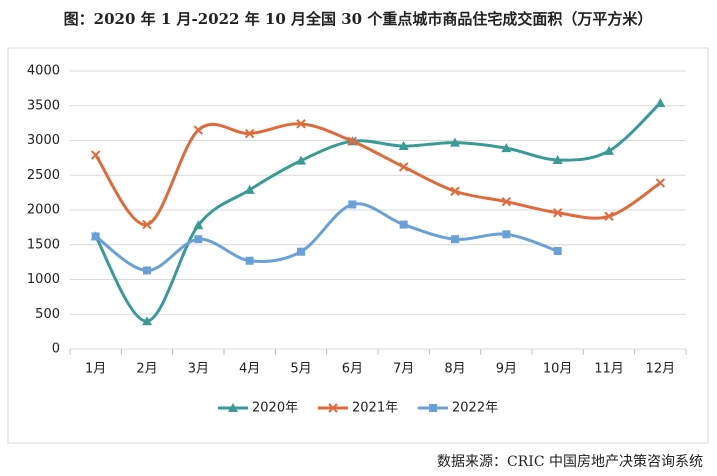 The image size is (717, 476). I want to click on y-tick-label: 2000, so click(43, 210).